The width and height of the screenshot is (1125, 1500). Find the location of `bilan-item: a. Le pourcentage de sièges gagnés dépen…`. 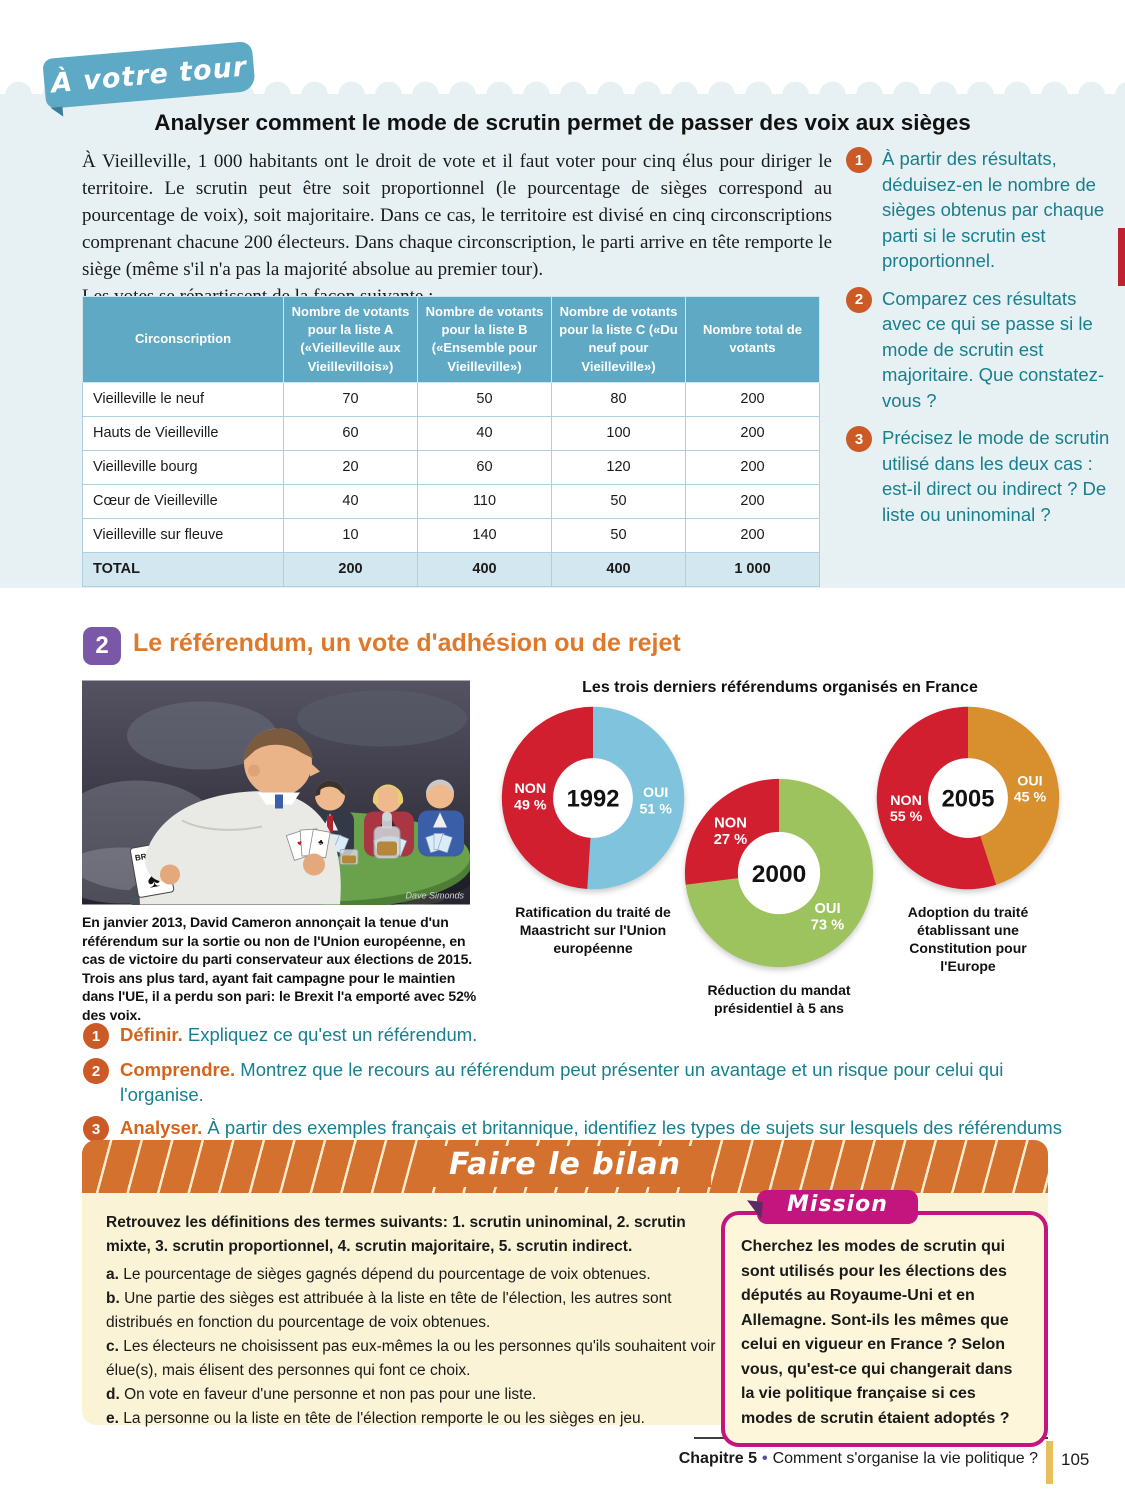

bilan-item: a. Le pourcentage de sièges gagnés dépen… is located at coordinates (412, 1275).